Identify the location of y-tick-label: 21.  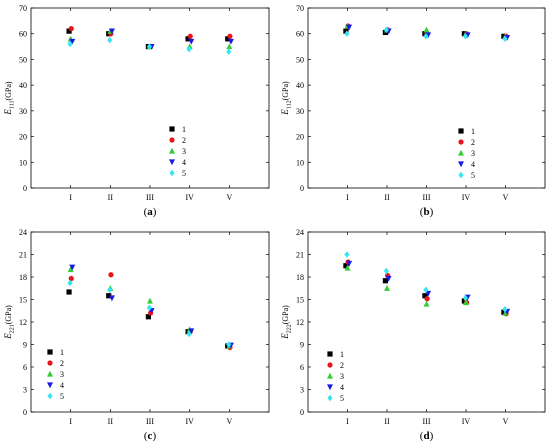
(23, 255).